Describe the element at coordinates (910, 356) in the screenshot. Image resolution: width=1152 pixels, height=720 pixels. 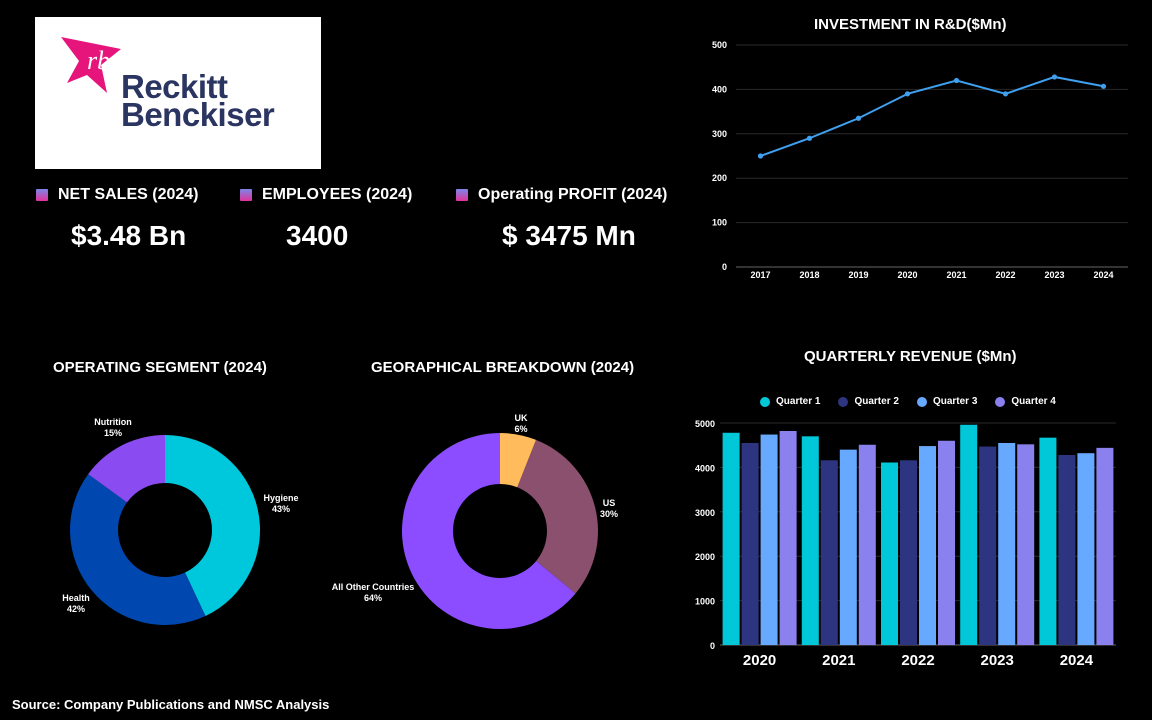
I see `quarterly-chart-title: QUARTERLY REVENUE ($Mn)` at that location.